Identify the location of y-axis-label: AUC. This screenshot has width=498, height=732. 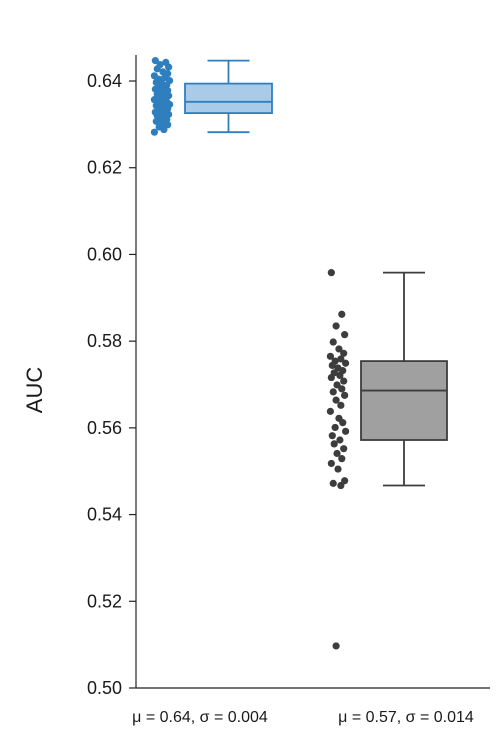
(34, 390).